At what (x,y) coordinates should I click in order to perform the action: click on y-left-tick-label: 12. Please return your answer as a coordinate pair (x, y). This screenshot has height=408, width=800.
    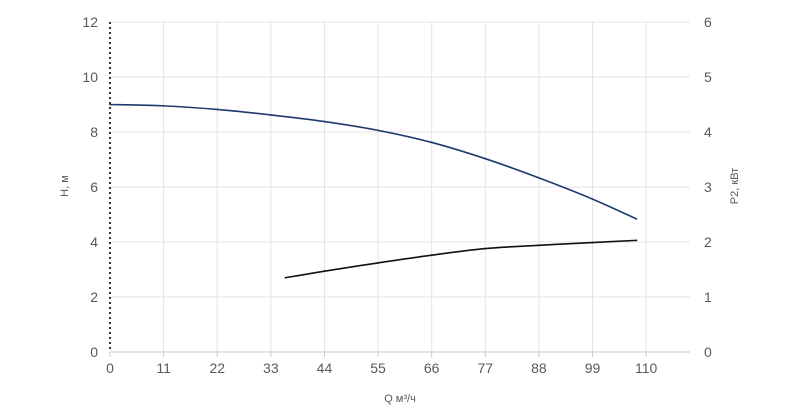
    Looking at the image, I should click on (90, 22).